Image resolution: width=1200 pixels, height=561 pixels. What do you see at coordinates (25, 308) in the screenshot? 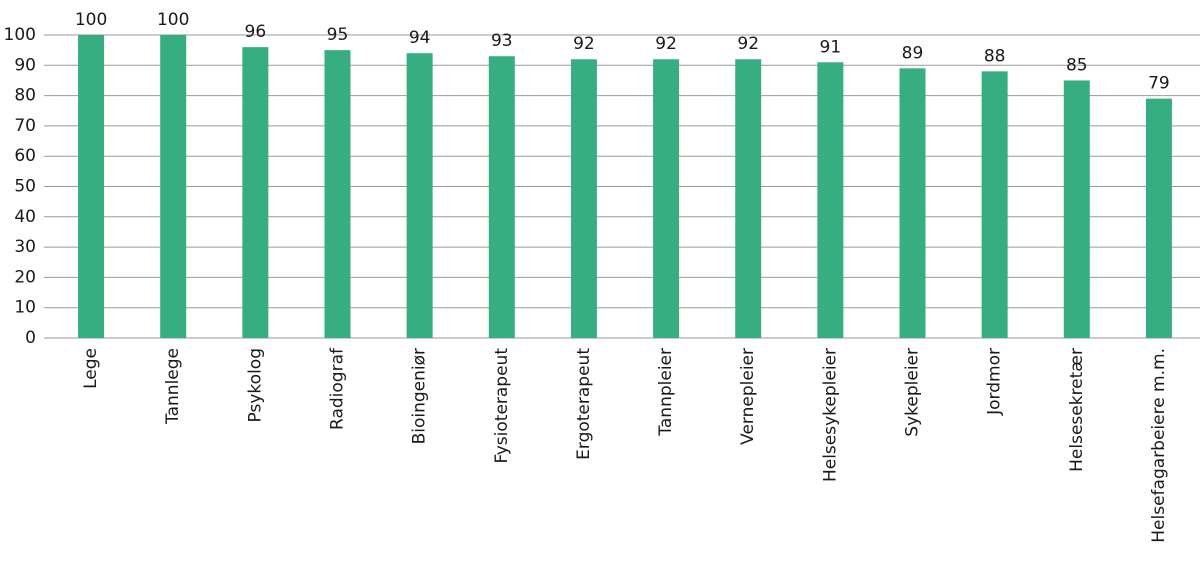
I see `y-tick-label: 10` at bounding box center [25, 308].